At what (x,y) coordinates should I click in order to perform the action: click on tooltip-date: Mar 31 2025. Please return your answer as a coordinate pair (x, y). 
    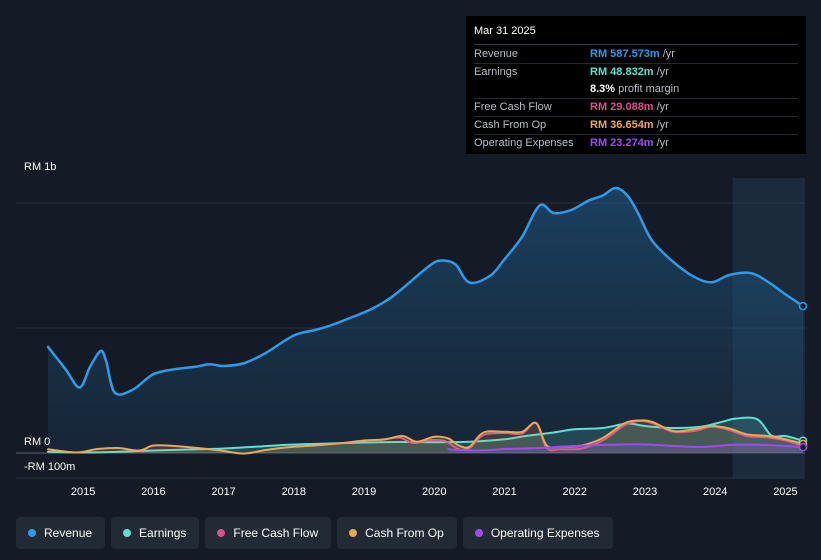
    Looking at the image, I should click on (636, 34).